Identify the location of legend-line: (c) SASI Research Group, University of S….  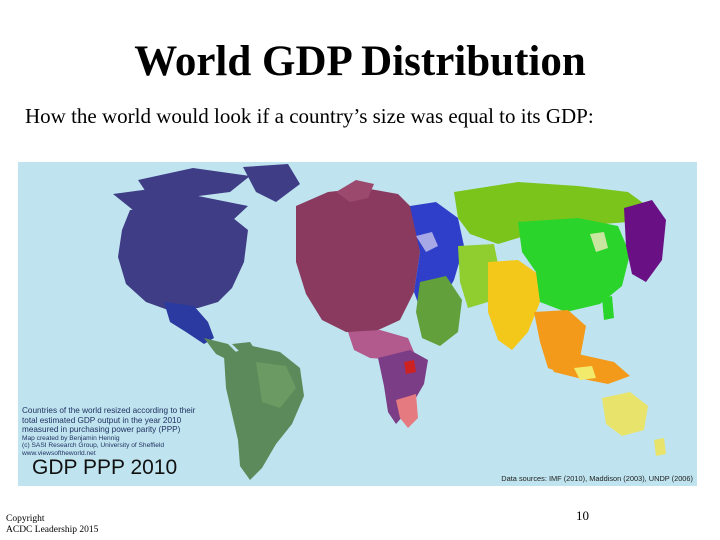
(93, 446).